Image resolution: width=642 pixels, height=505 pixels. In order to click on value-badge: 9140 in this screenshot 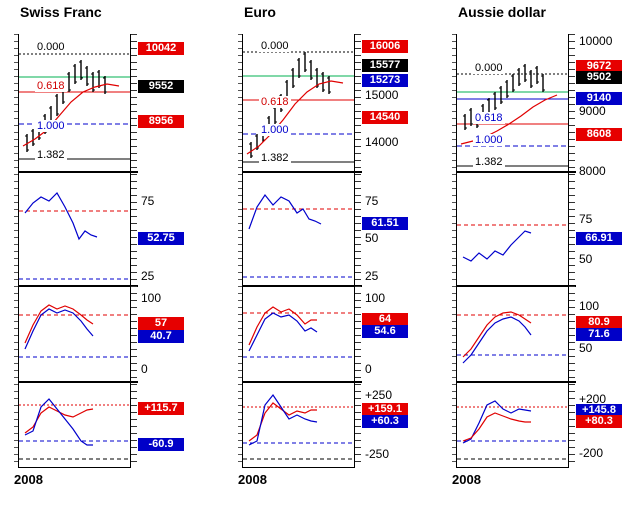, I will do `click(599, 98)`.